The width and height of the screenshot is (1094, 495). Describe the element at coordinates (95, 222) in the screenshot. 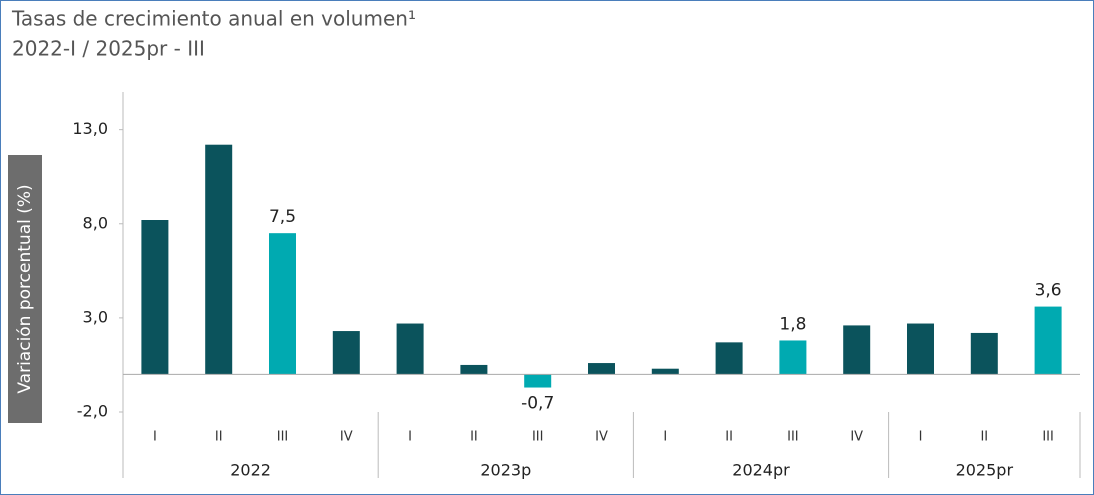

I see `y-tick-label: 8,0` at that location.